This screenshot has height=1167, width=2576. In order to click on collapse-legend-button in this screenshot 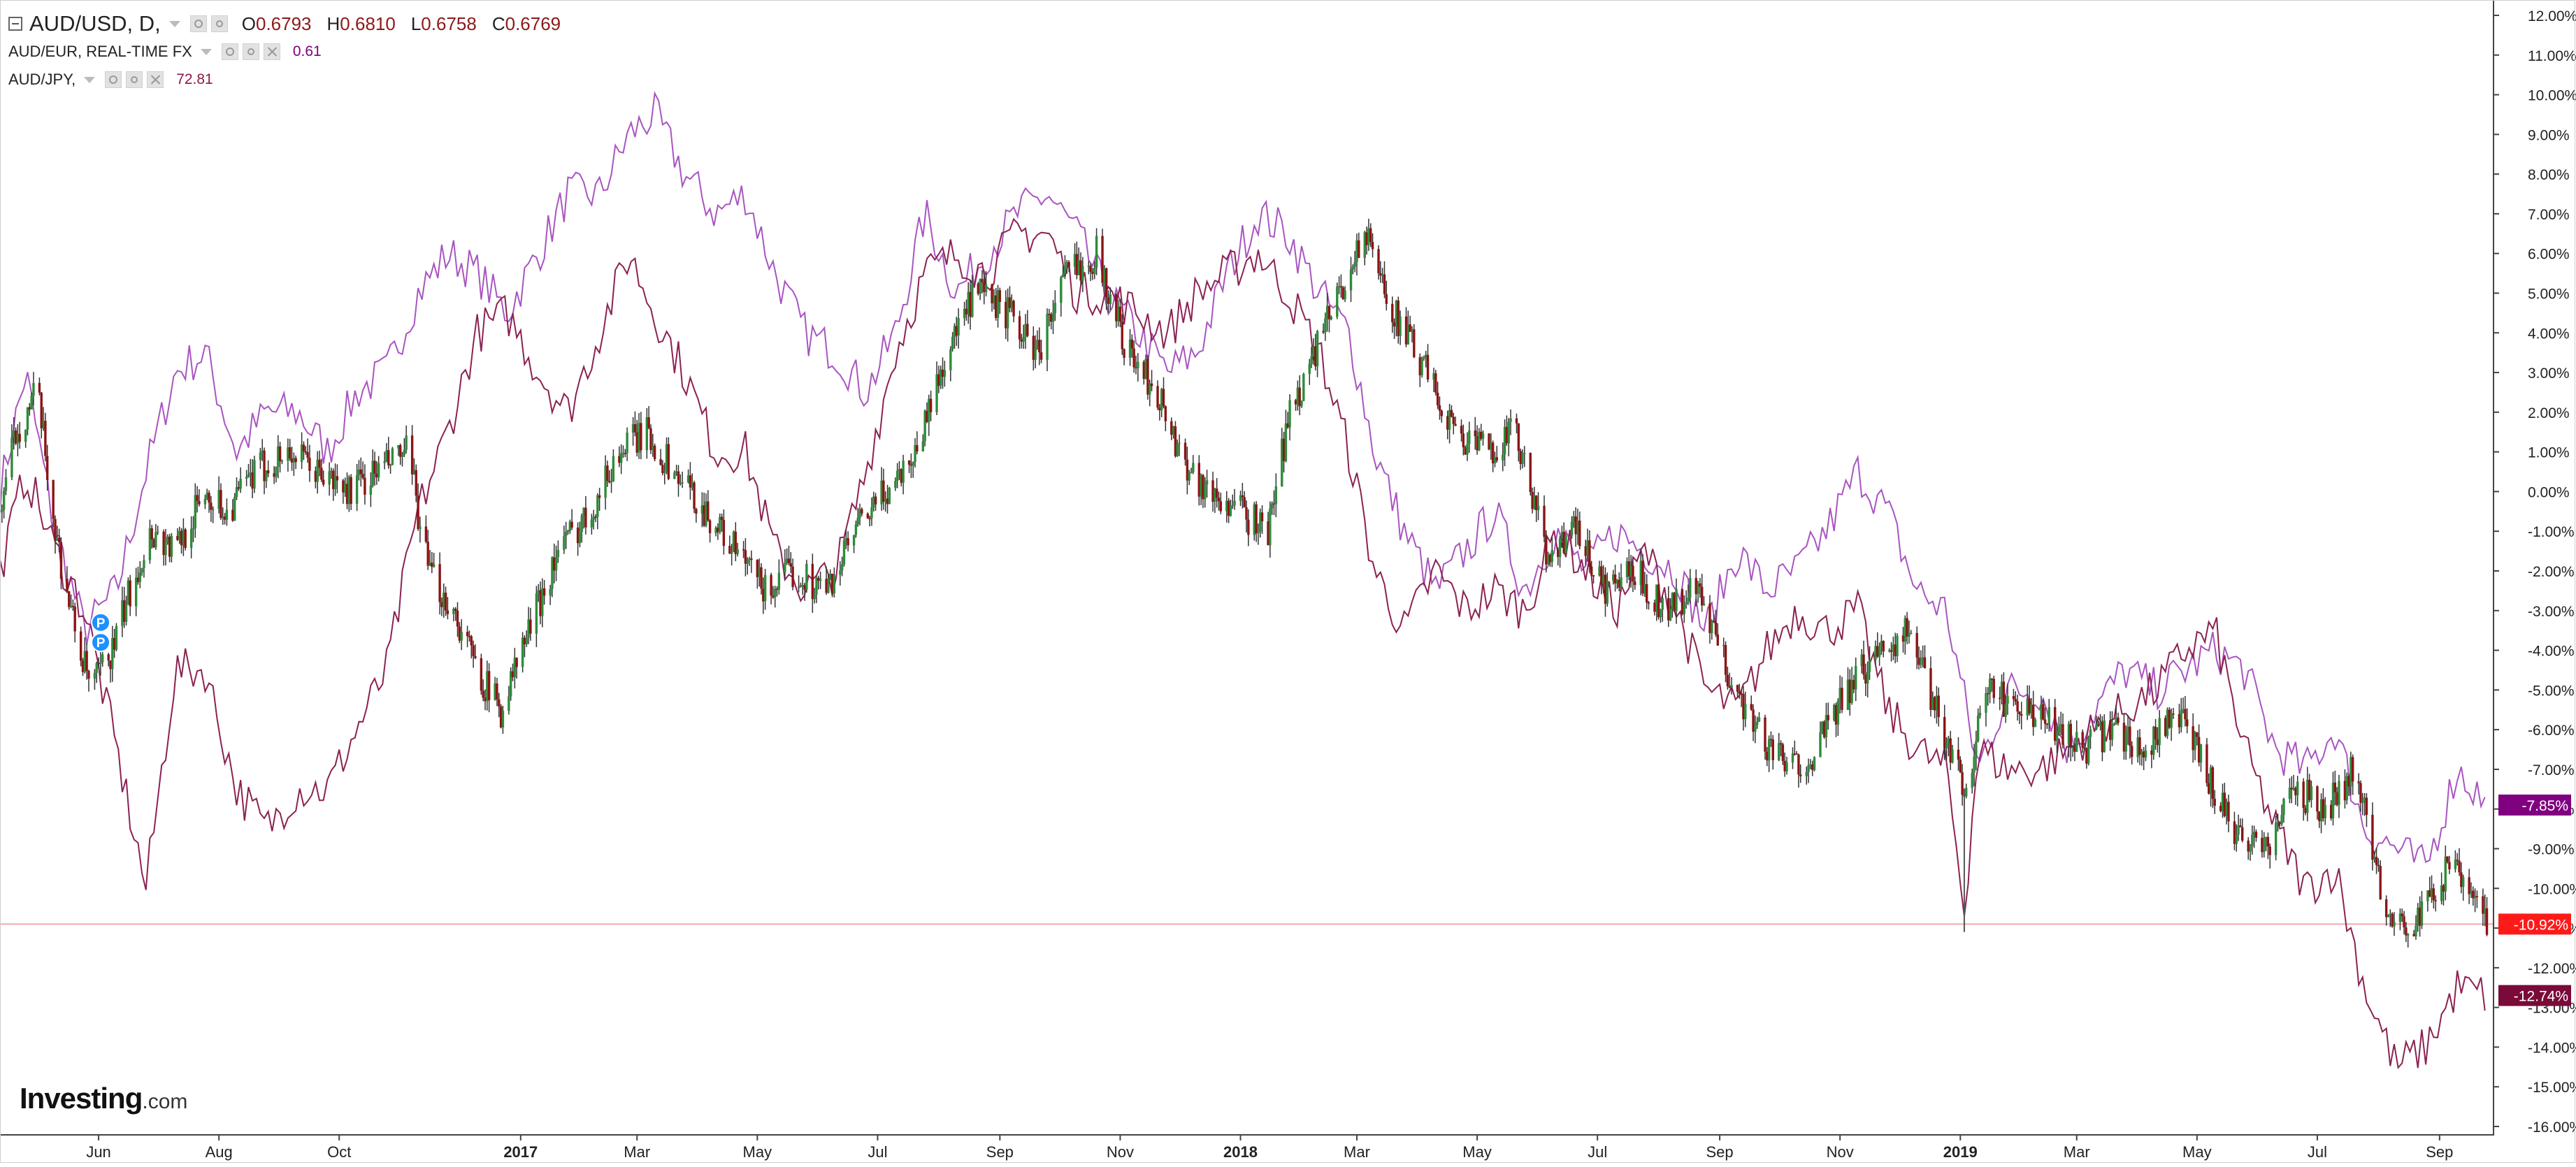, I will do `click(15, 24)`.